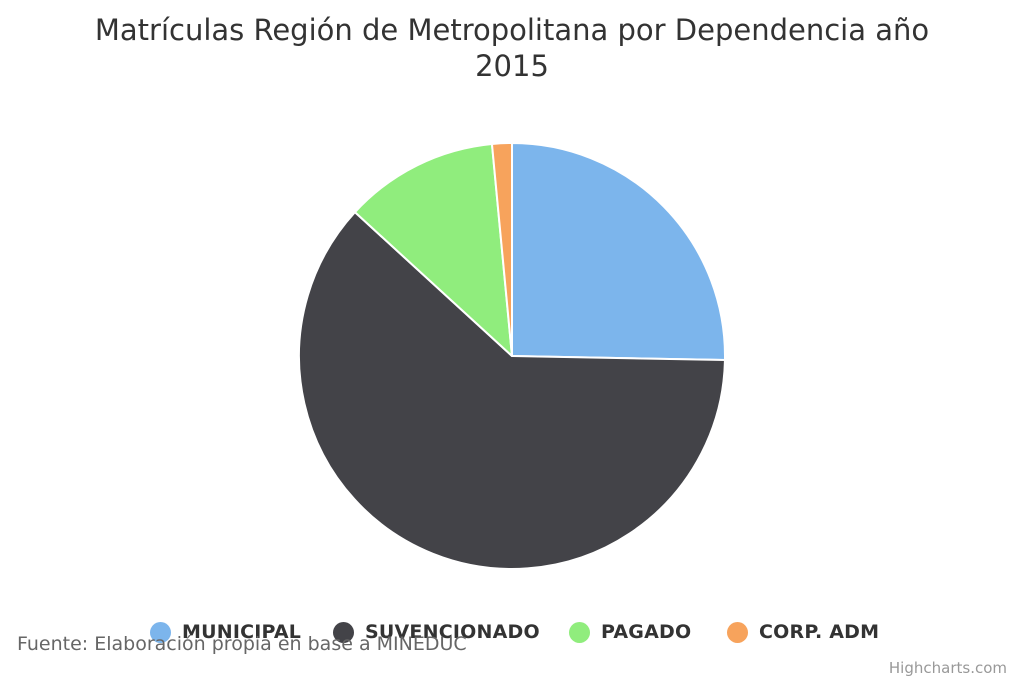  I want to click on chart-title-line-2: 2015, so click(512, 66).